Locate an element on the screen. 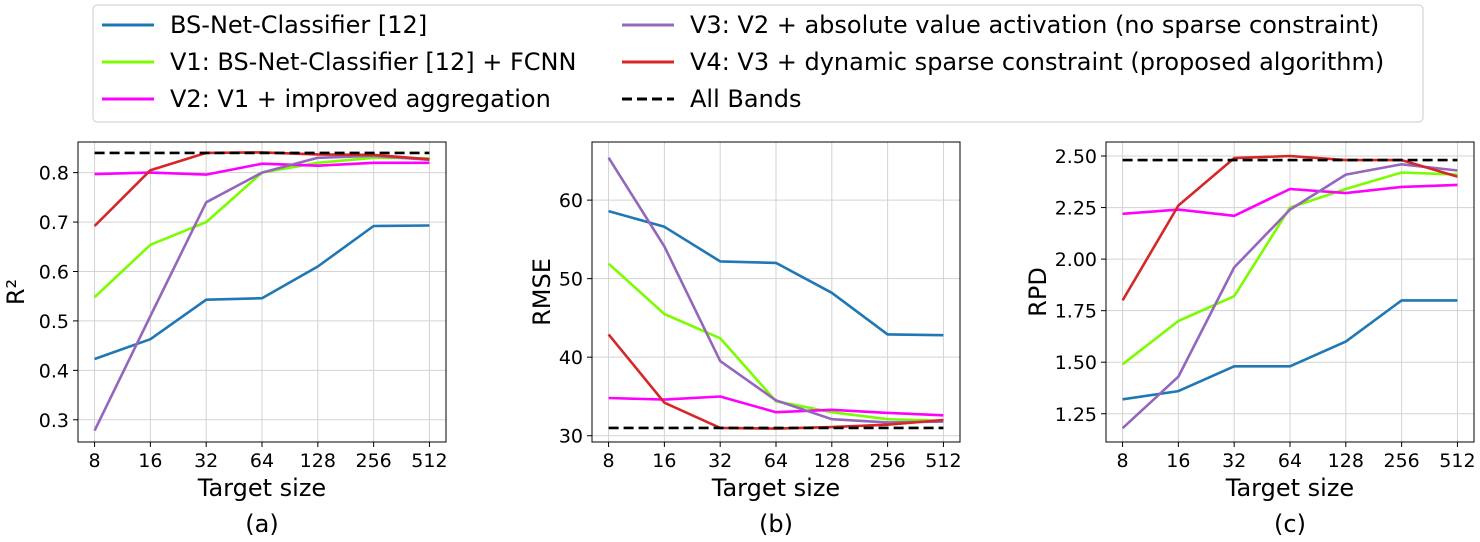  y-tick-label: 1.25 is located at coordinates (1076, 415).